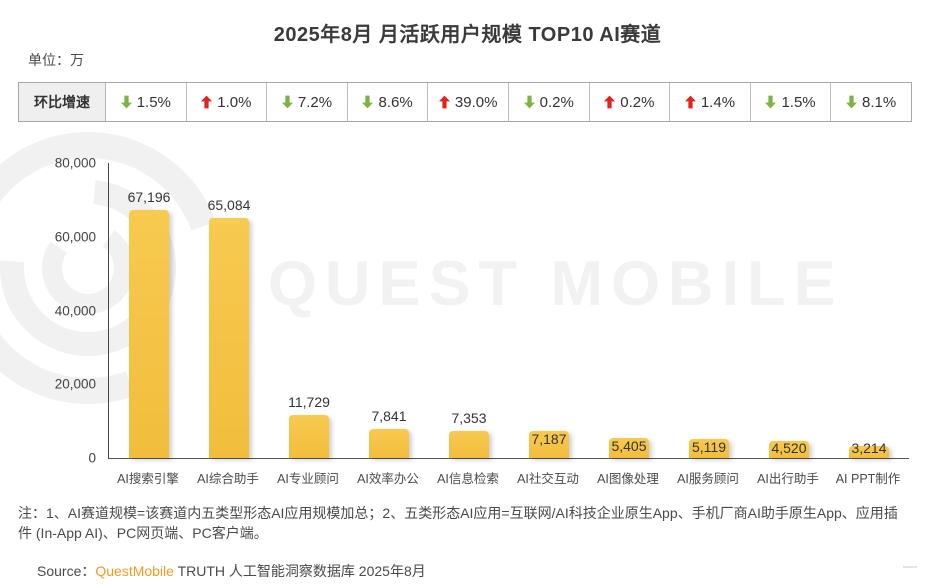 The width and height of the screenshot is (935, 588). Describe the element at coordinates (149, 197) in the screenshot. I see `bar-value-label: 67,196` at that location.